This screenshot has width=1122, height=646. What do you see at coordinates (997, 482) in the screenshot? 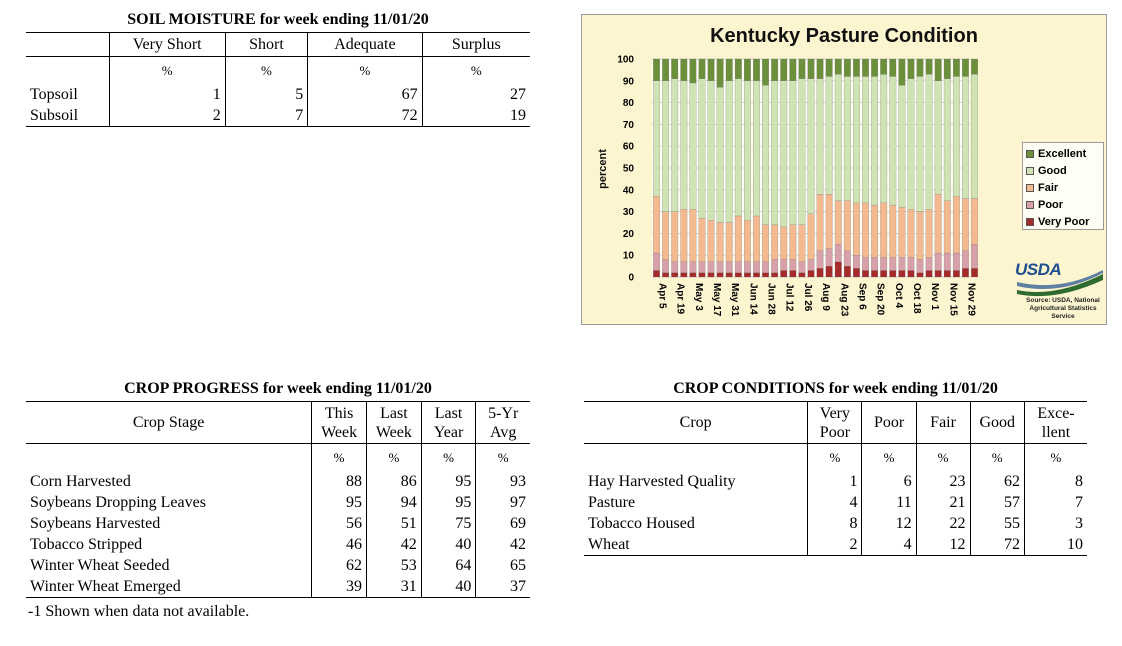
I see `cell-value: 62` at bounding box center [997, 482].